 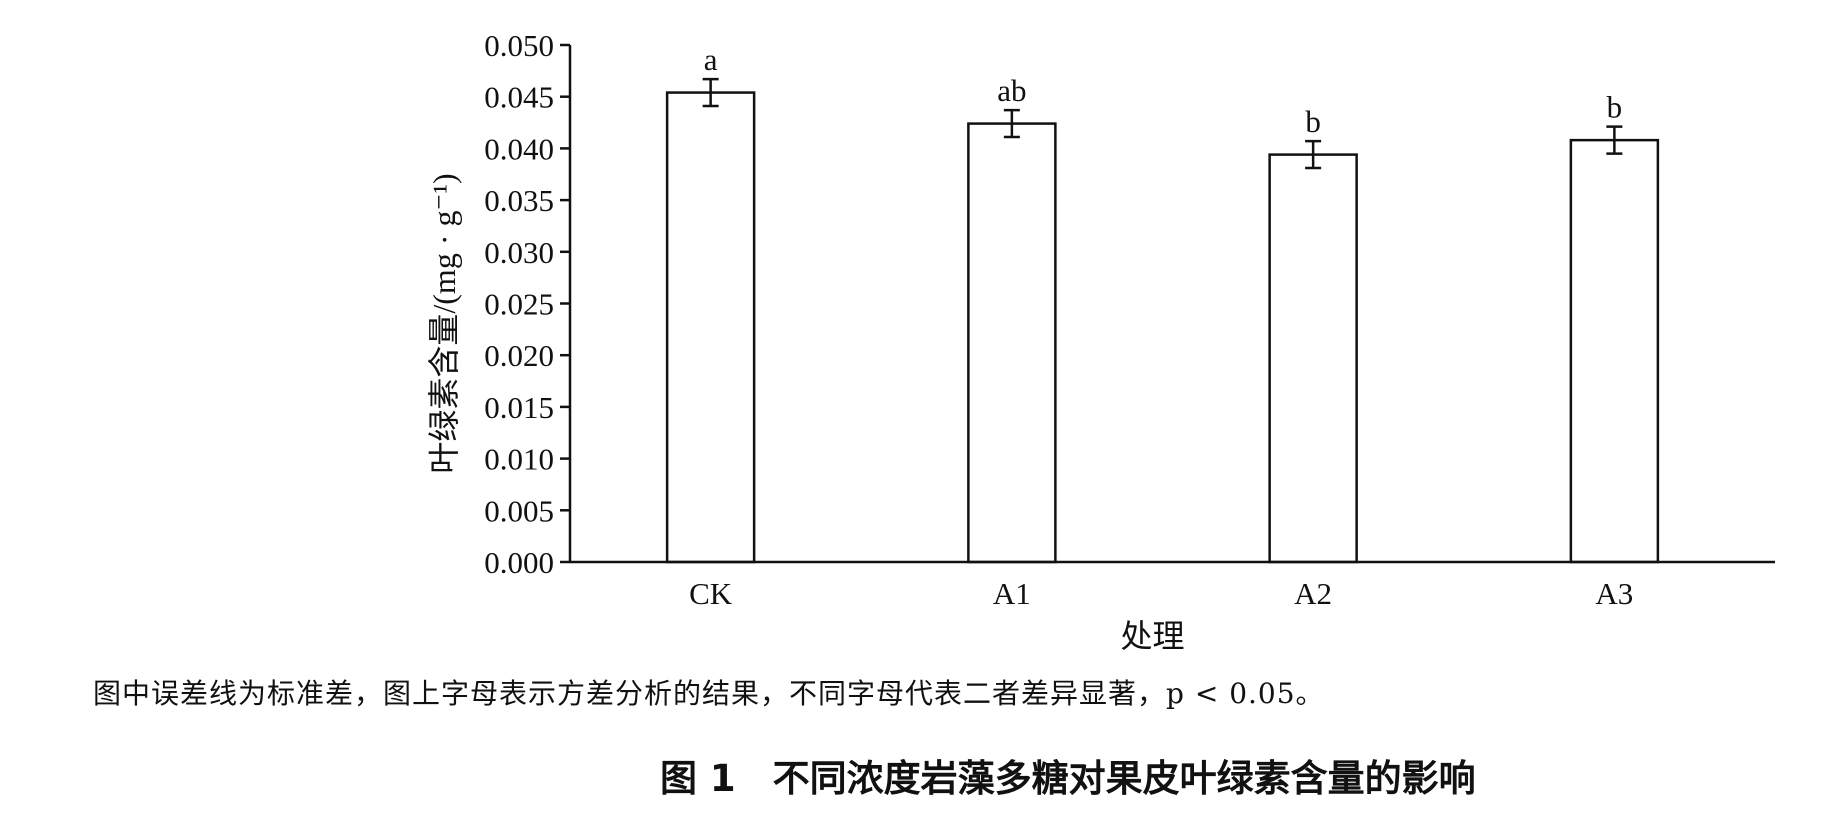 I want to click on y-tick-label: 0.030, so click(x=519, y=252).